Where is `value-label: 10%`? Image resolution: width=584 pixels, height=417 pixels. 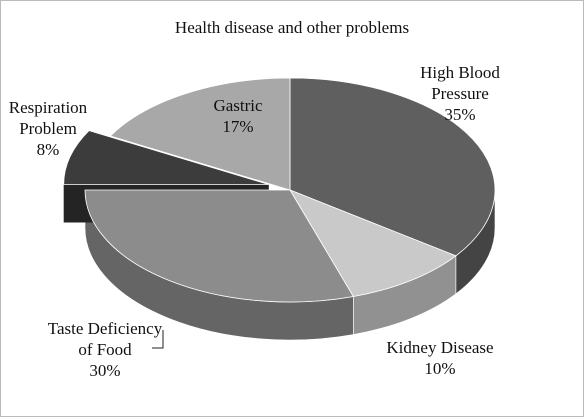 value-label: 10% is located at coordinates (440, 368).